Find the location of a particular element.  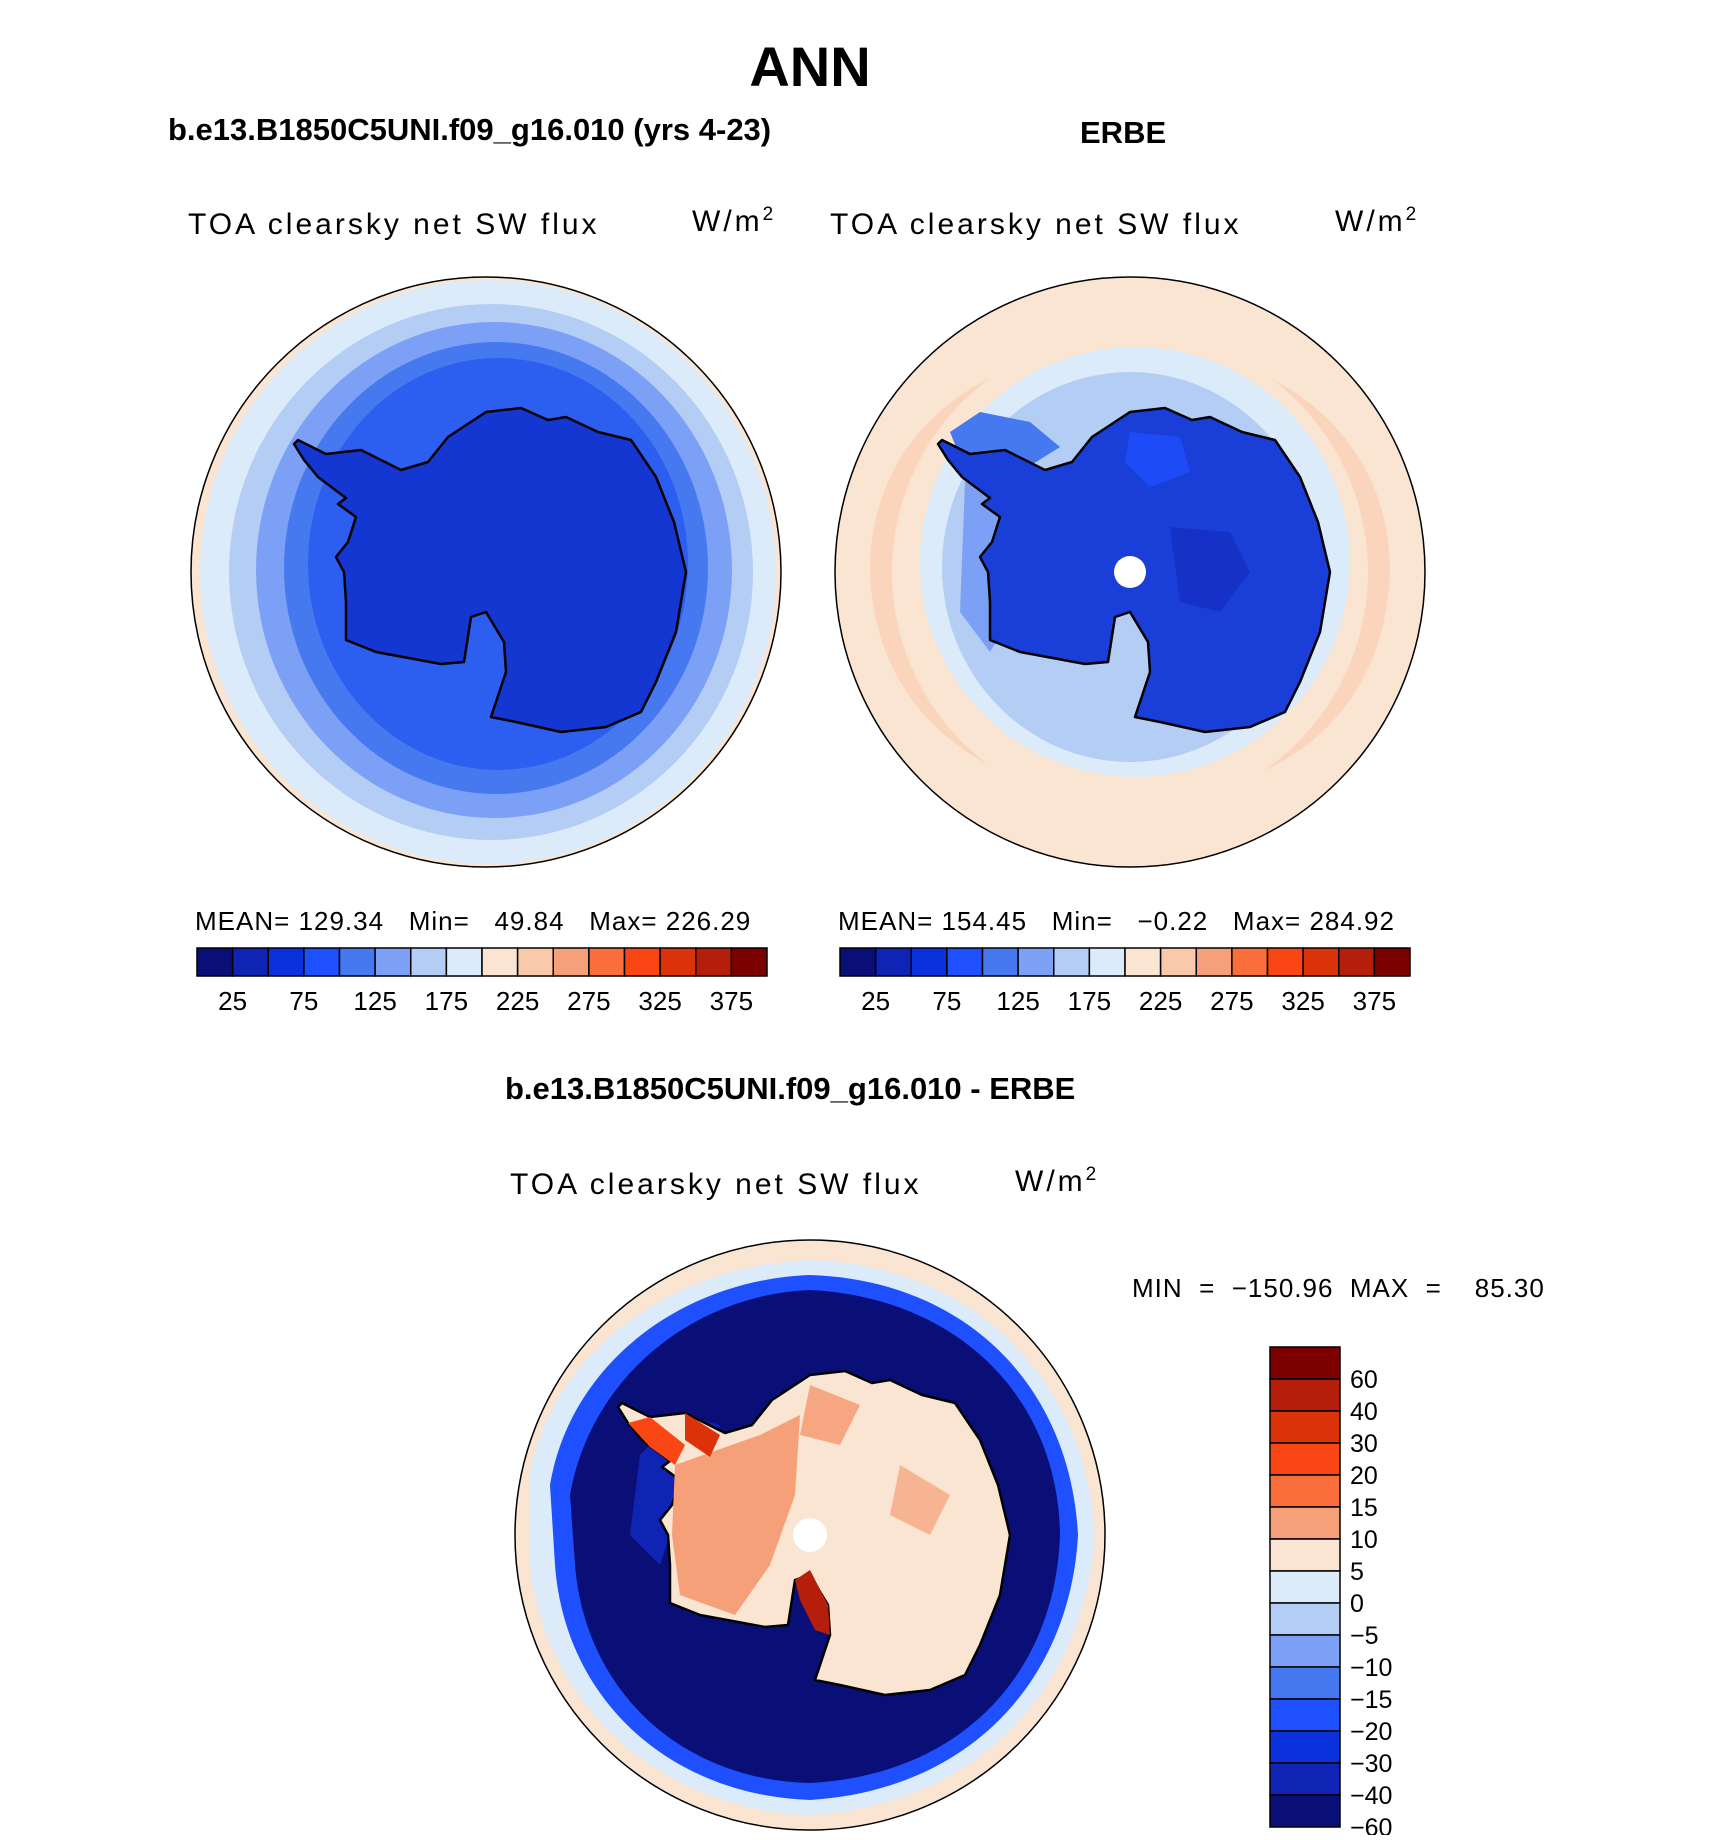

panel-1-map is located at coordinates (486, 572).